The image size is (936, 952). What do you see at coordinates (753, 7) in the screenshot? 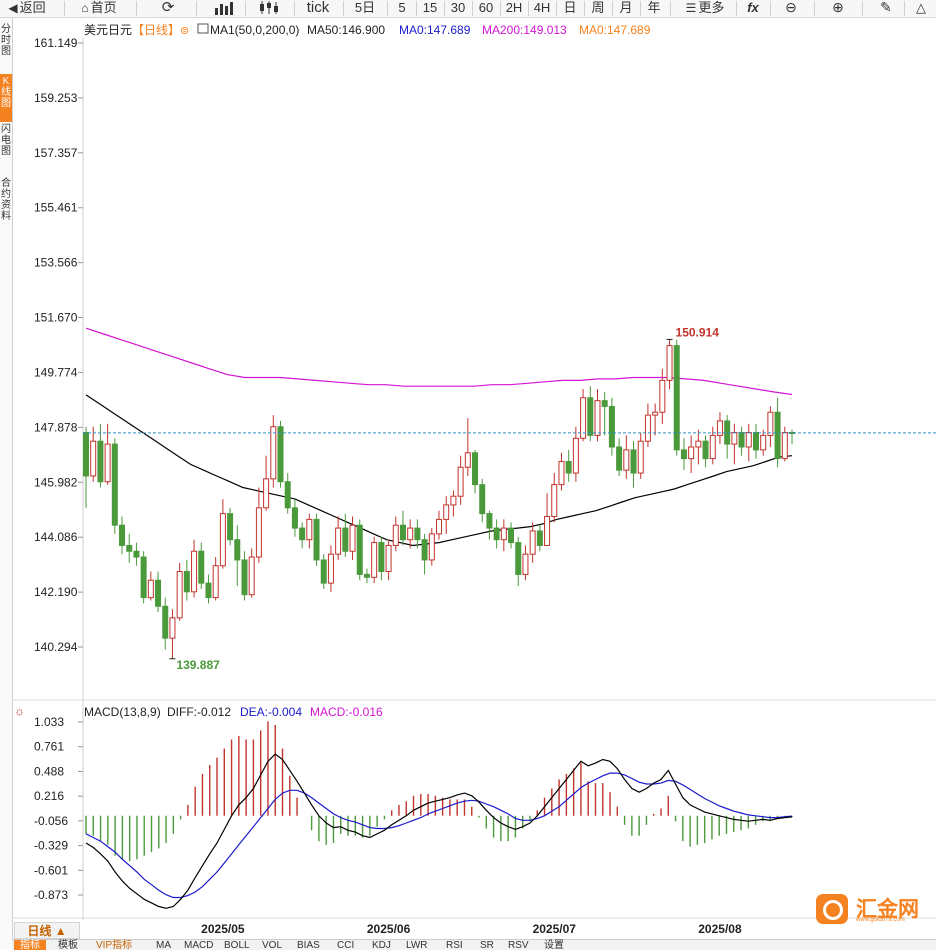
I see `fx-button: fx` at bounding box center [753, 7].